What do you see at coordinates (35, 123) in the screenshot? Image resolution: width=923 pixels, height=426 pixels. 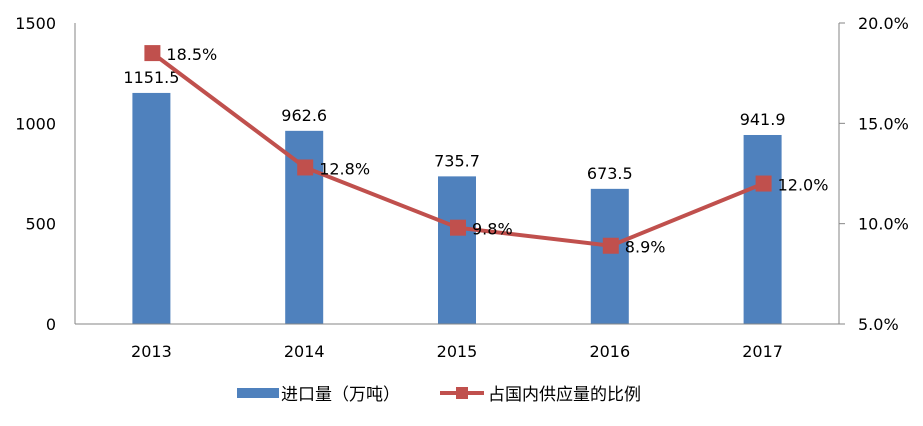 I see `left-tick-label: 1000` at bounding box center [35, 123].